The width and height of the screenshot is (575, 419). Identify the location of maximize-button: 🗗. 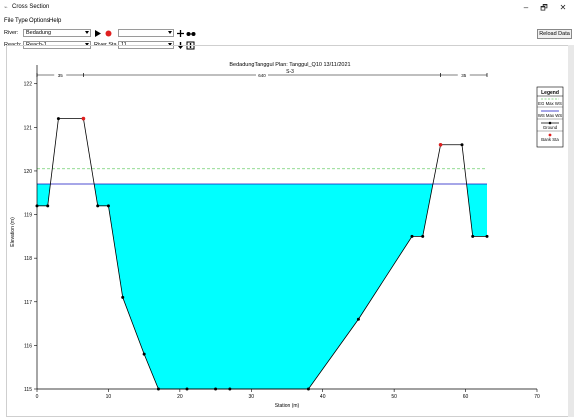
(544, 7).